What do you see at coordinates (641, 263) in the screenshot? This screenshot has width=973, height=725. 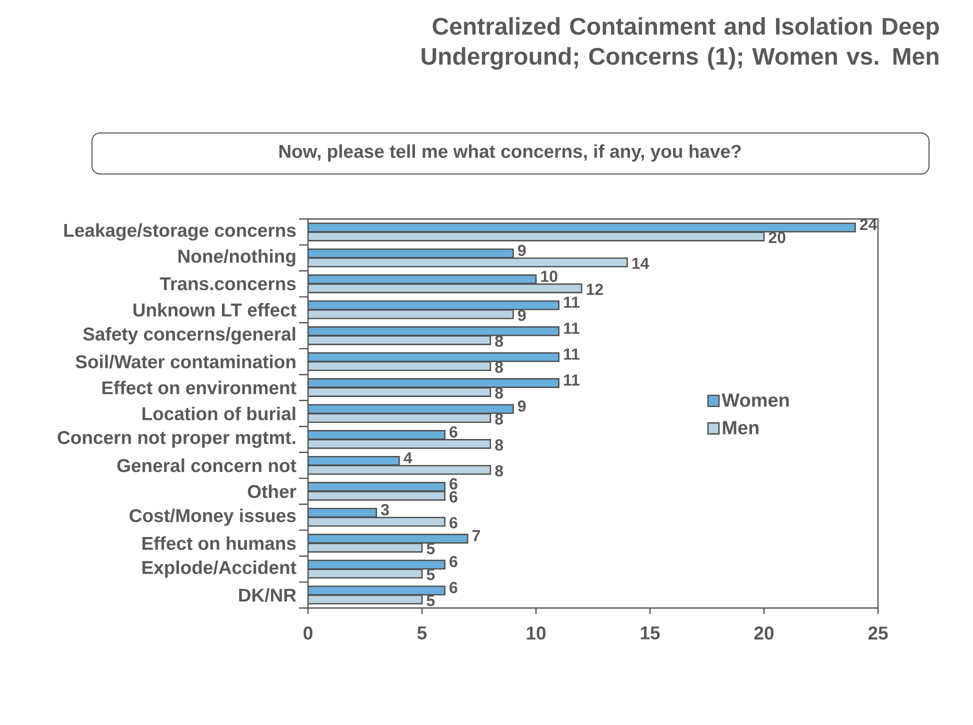 I see `data-label: 14` at bounding box center [641, 263].